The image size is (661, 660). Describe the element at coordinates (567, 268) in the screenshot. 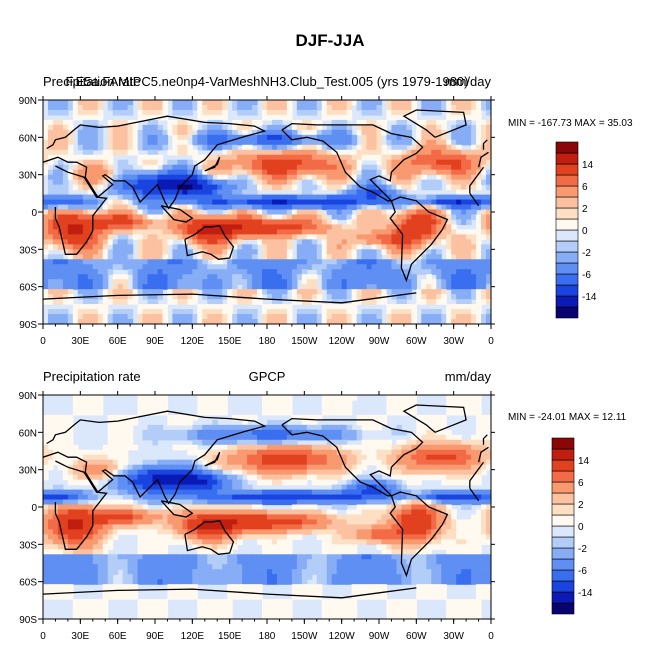

I see `colorbar-swatch` at that location.